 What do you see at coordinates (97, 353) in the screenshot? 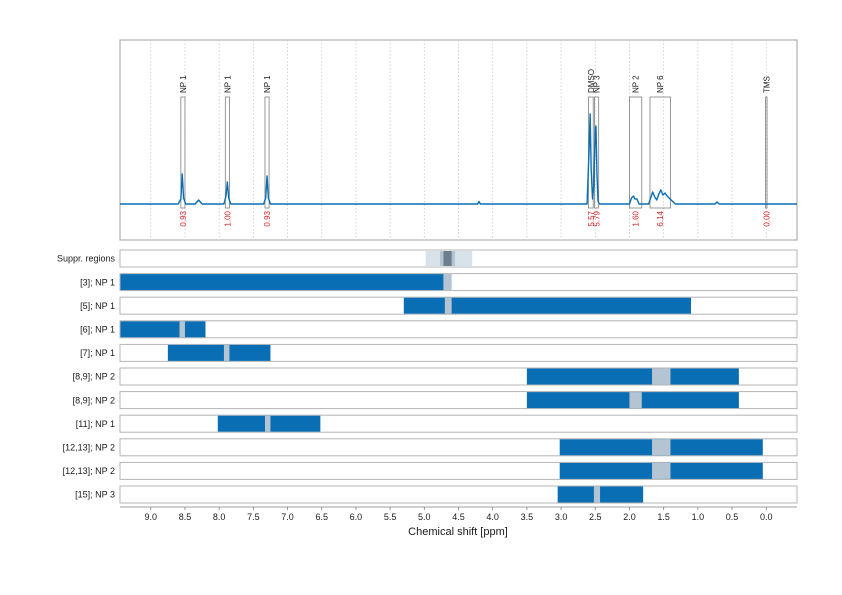
I see `region-row-label: [7]; NP 1` at bounding box center [97, 353].